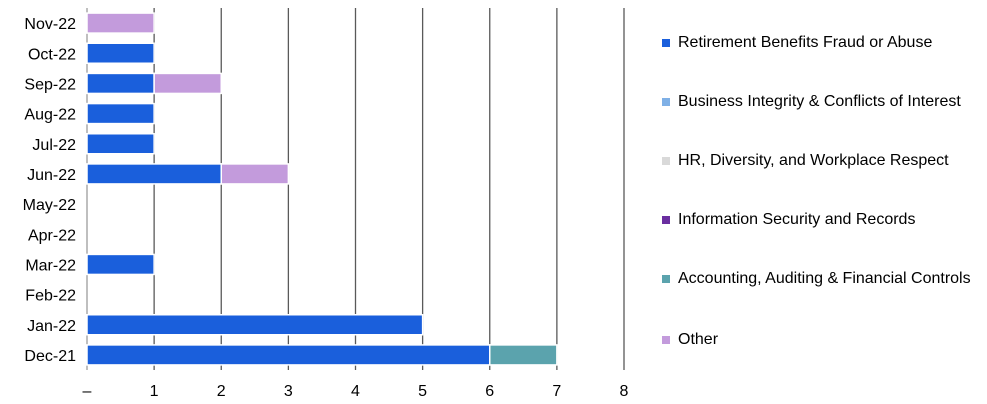 Image resolution: width=987 pixels, height=404 pixels. I want to click on x-tick-label: 4, so click(355, 391).